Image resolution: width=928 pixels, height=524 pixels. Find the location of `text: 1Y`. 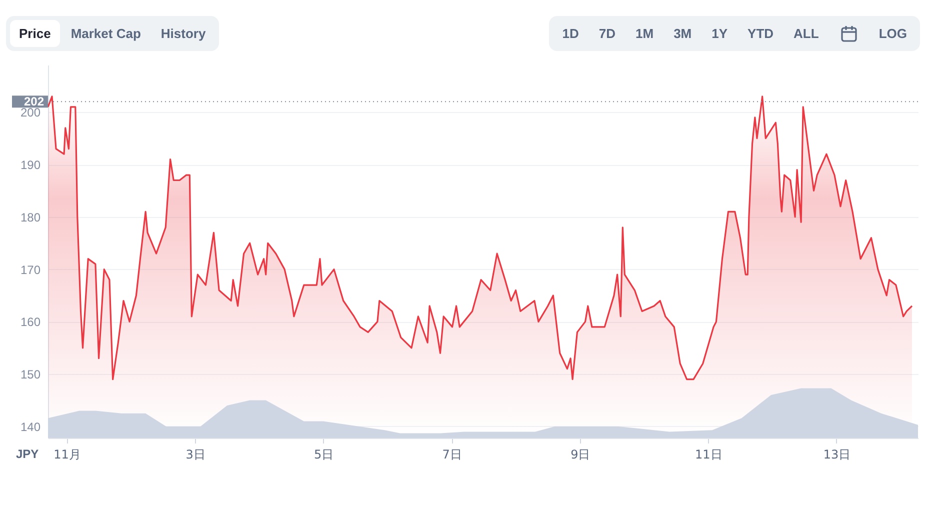

text: 1Y is located at coordinates (719, 34).